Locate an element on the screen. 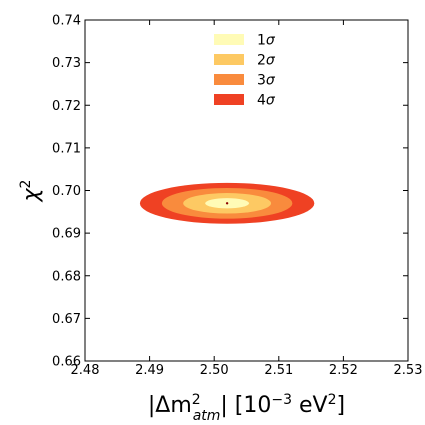 The width and height of the screenshot is (425, 425). y-tick-label: 0.72 is located at coordinates (66, 106).